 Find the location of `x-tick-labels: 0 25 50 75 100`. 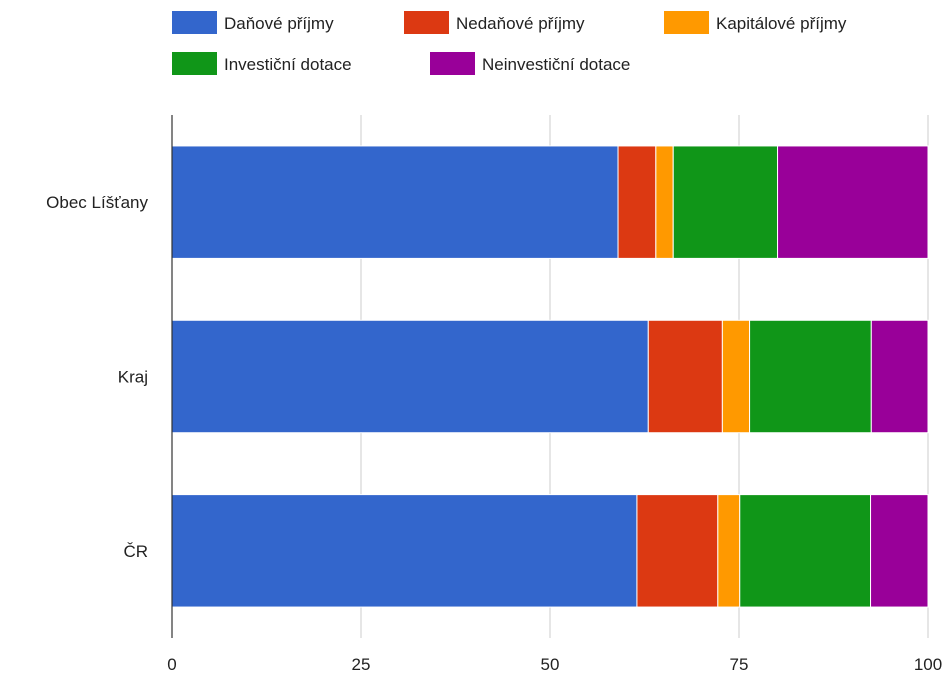

x-tick-labels: 0 25 50 75 100 is located at coordinates (554, 664).